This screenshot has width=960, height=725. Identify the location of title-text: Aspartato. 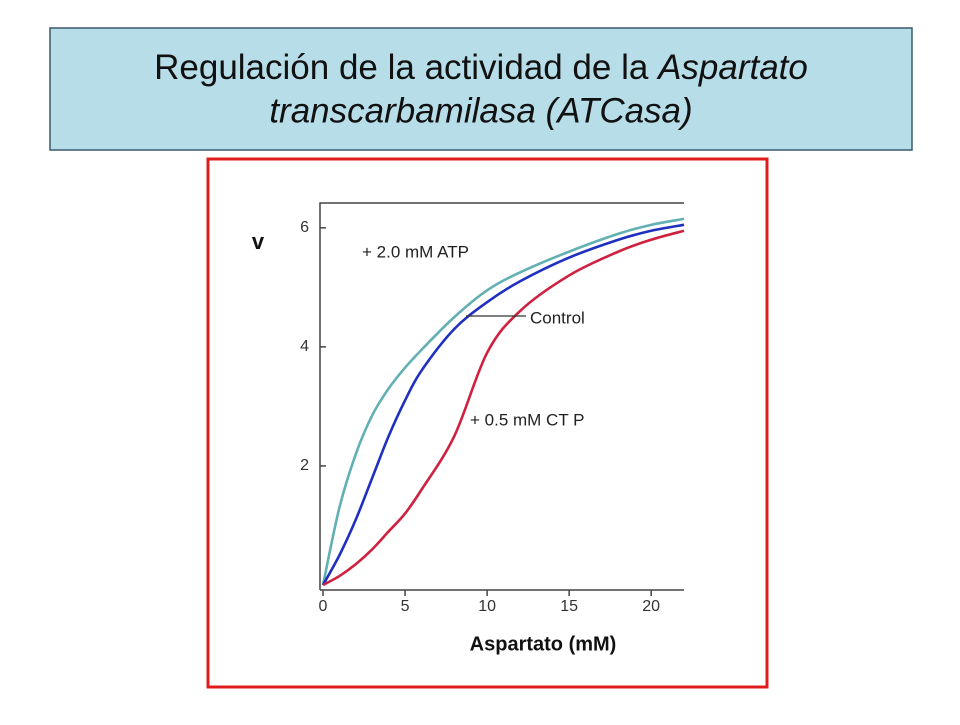
(732, 67).